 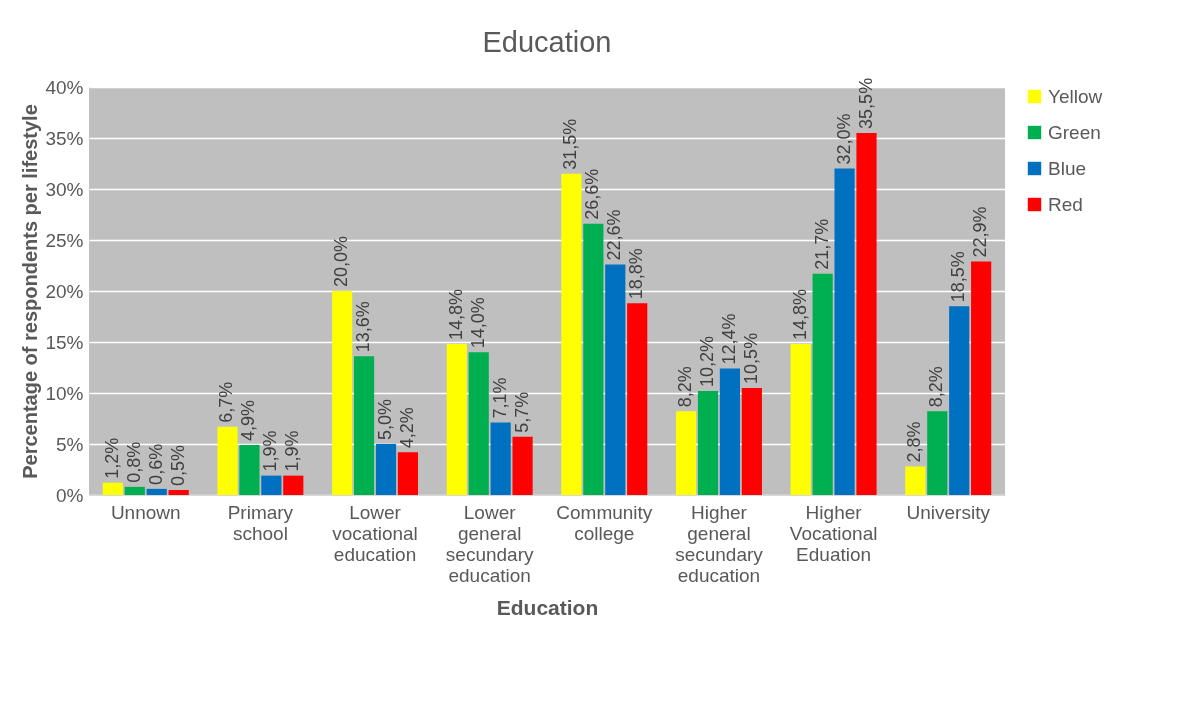 I want to click on data-label: 13,6%, so click(x=363, y=327).